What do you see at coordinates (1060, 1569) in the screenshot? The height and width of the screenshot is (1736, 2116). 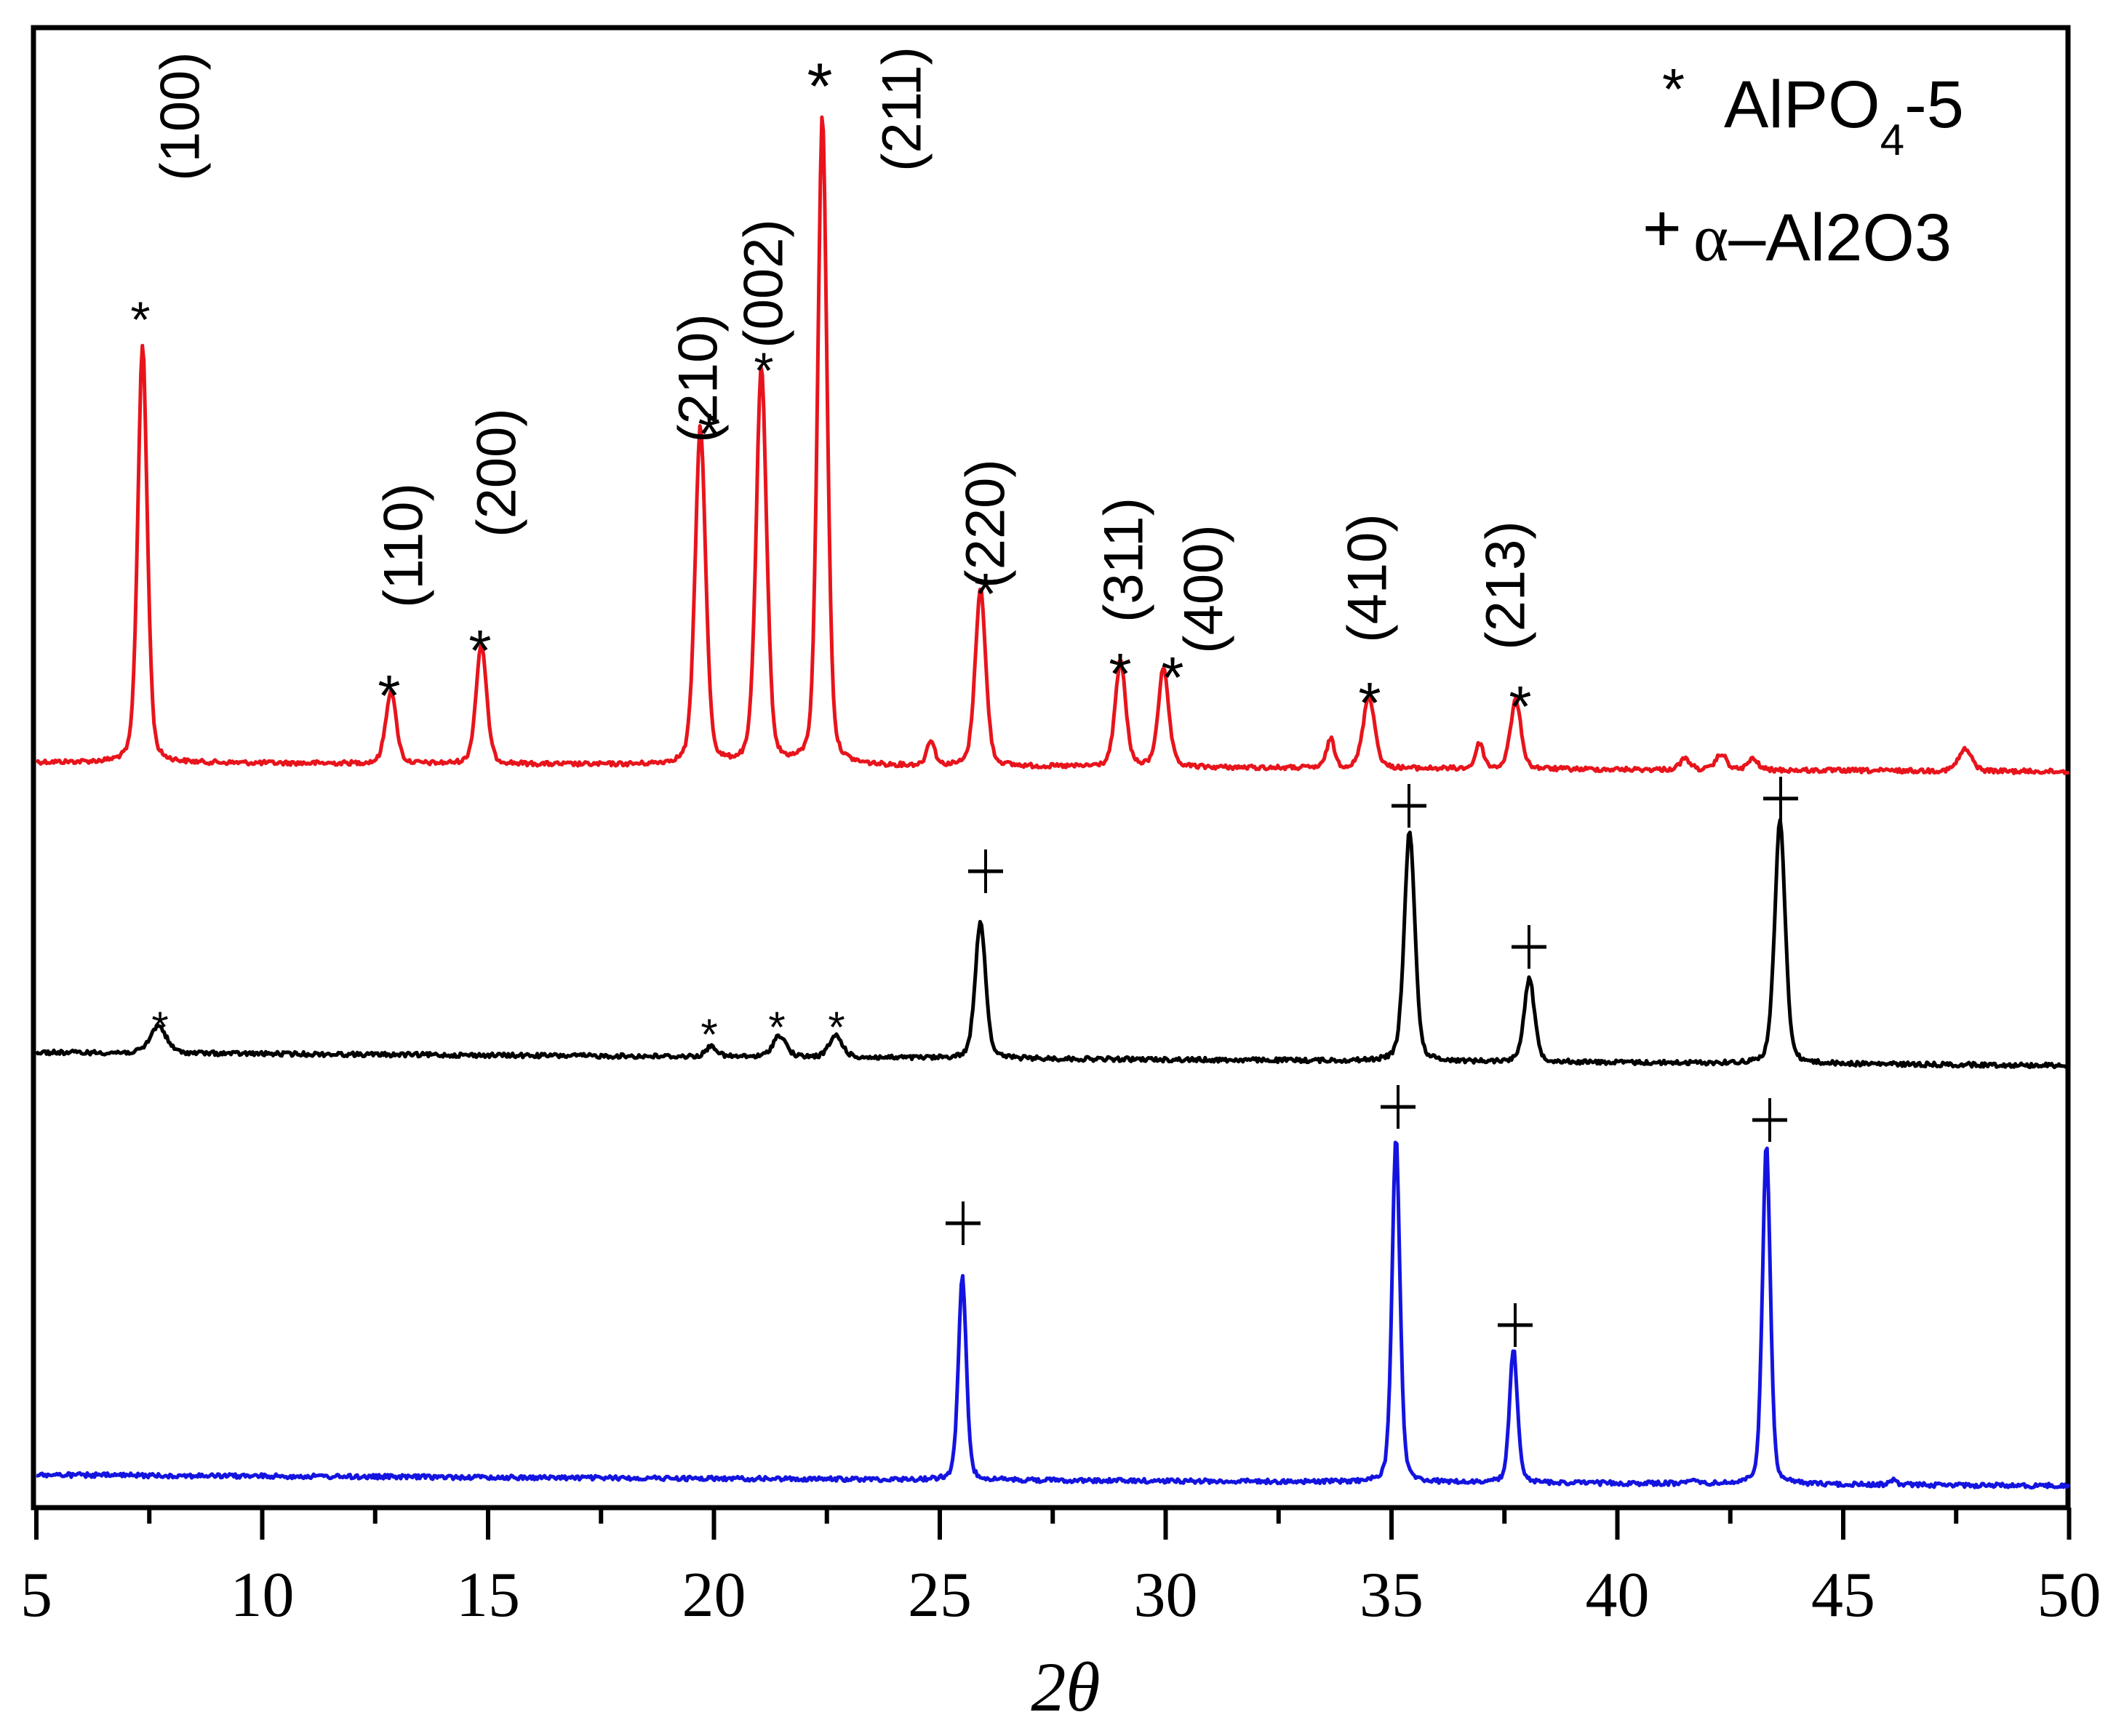 I see `x-axis-ticks: 5 10 15 20 25 30 35 40 45 50` at bounding box center [1060, 1569].